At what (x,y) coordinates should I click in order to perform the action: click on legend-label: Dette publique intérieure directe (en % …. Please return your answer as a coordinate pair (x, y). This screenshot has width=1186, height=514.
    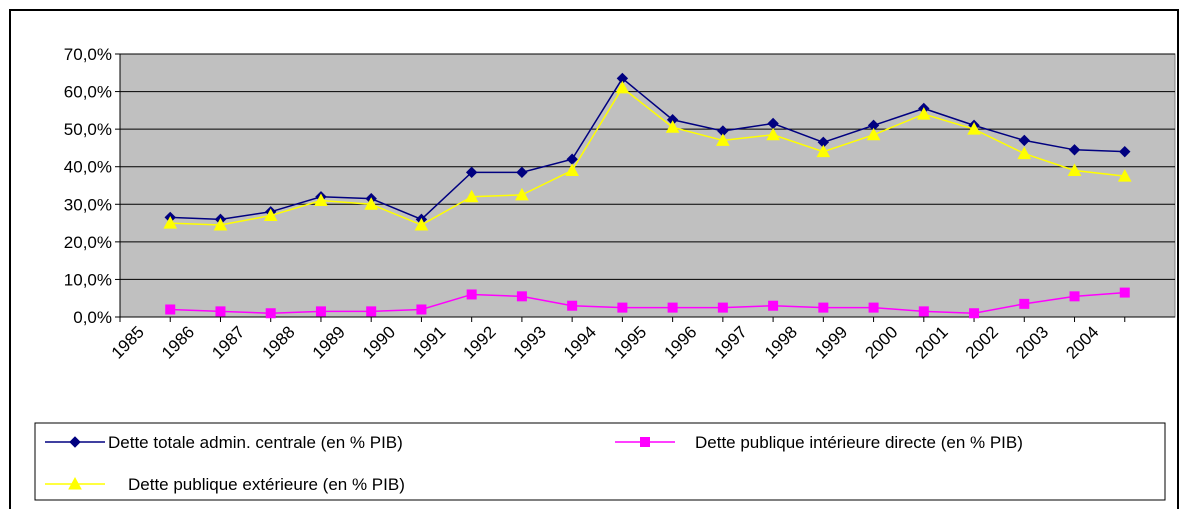
    Looking at the image, I should click on (859, 442).